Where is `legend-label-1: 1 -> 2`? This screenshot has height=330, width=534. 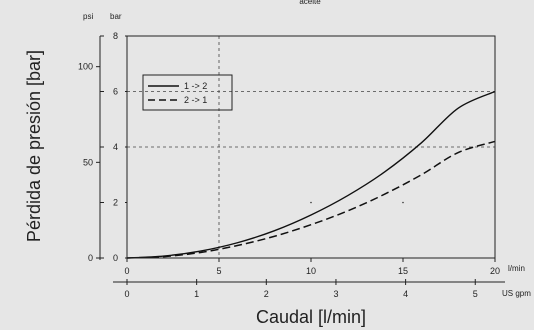
legend-label-1: 1 -> 2 is located at coordinates (195, 86).